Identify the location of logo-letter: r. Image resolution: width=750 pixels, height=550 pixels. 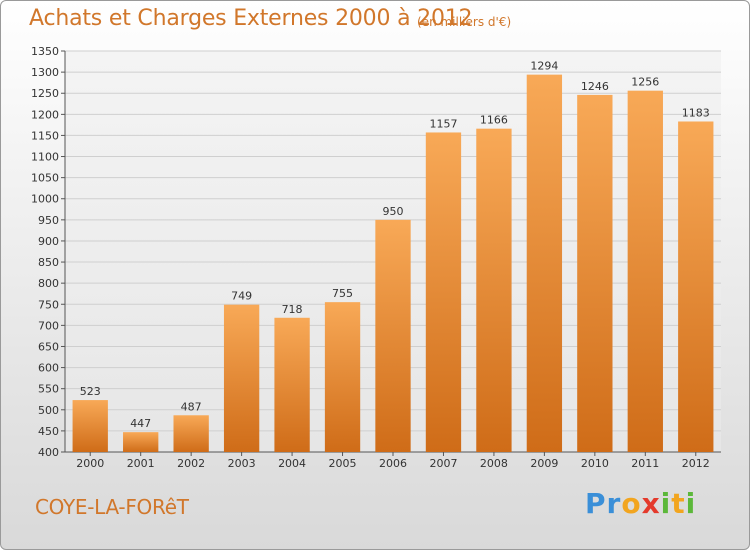
(614, 503).